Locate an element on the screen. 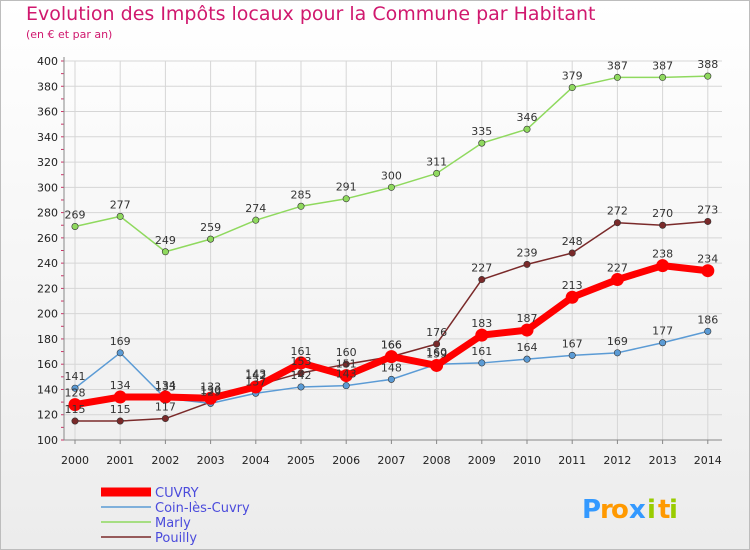 The height and width of the screenshot is (550, 750). data-label: 164 is located at coordinates (527, 347).